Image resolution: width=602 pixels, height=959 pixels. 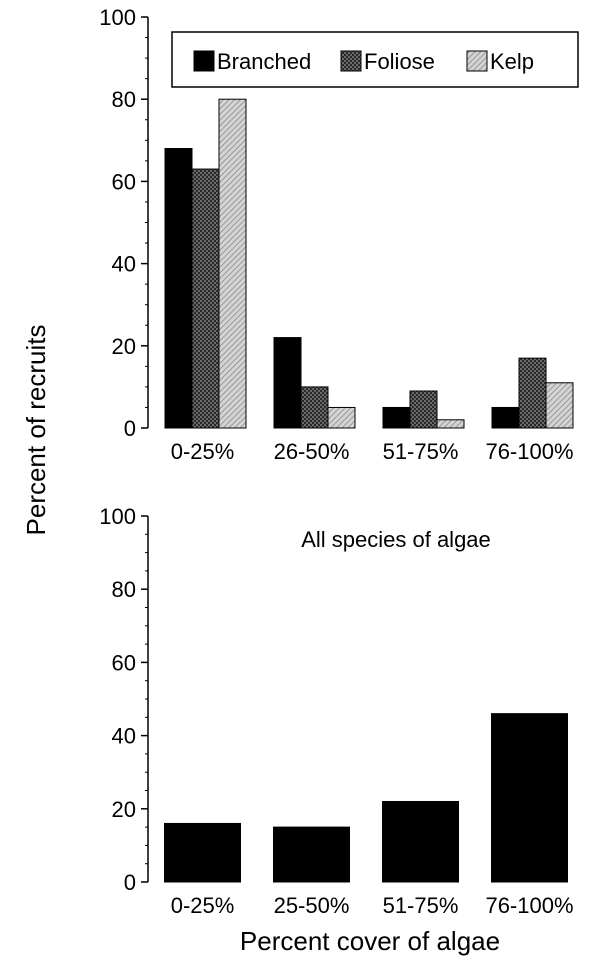 What do you see at coordinates (370, 941) in the screenshot?
I see `x-axis-label: Percent cover of algae` at bounding box center [370, 941].